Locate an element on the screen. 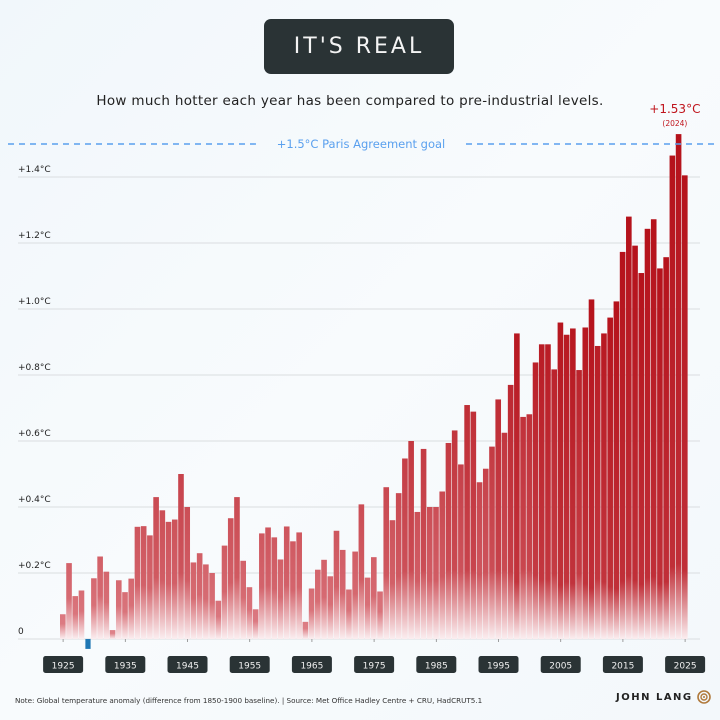 This screenshot has width=720, height=720. y-tick-label: +0.6°C is located at coordinates (34, 434).